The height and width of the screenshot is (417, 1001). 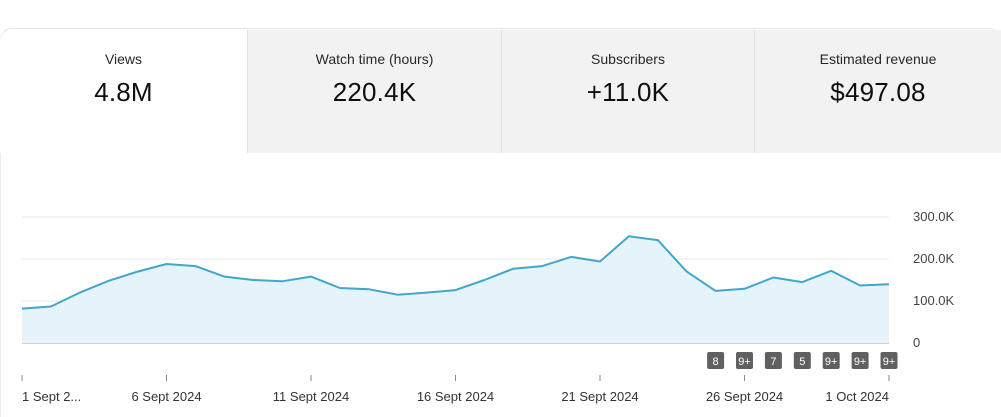 What do you see at coordinates (123, 59) in the screenshot?
I see `tab-views-label: Views` at bounding box center [123, 59].